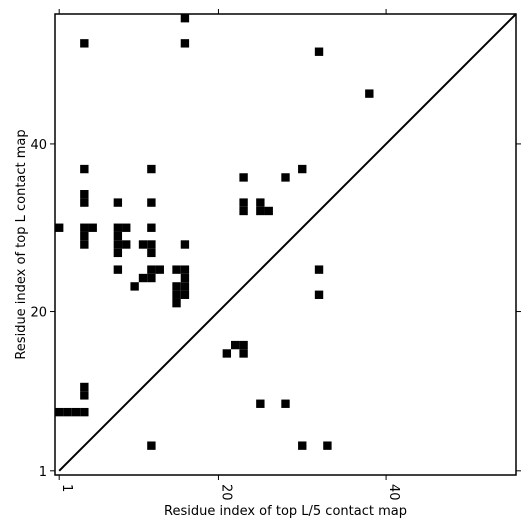 The height and width of the screenshot is (531, 531). I want to click on x-tick-label: 40, so click(393, 492).